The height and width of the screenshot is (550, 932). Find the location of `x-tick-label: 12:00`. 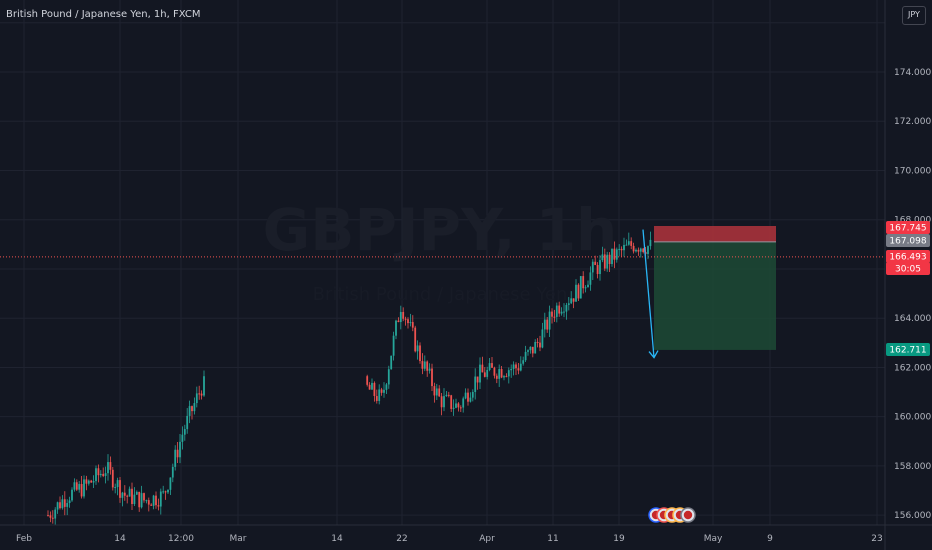

x-tick-label: 12:00 is located at coordinates (181, 539).